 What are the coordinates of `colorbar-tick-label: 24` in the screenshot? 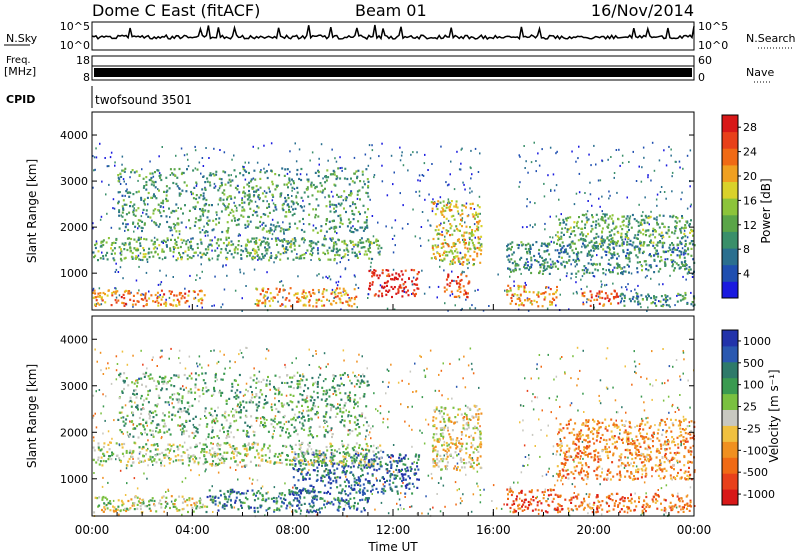 It's located at (750, 152).